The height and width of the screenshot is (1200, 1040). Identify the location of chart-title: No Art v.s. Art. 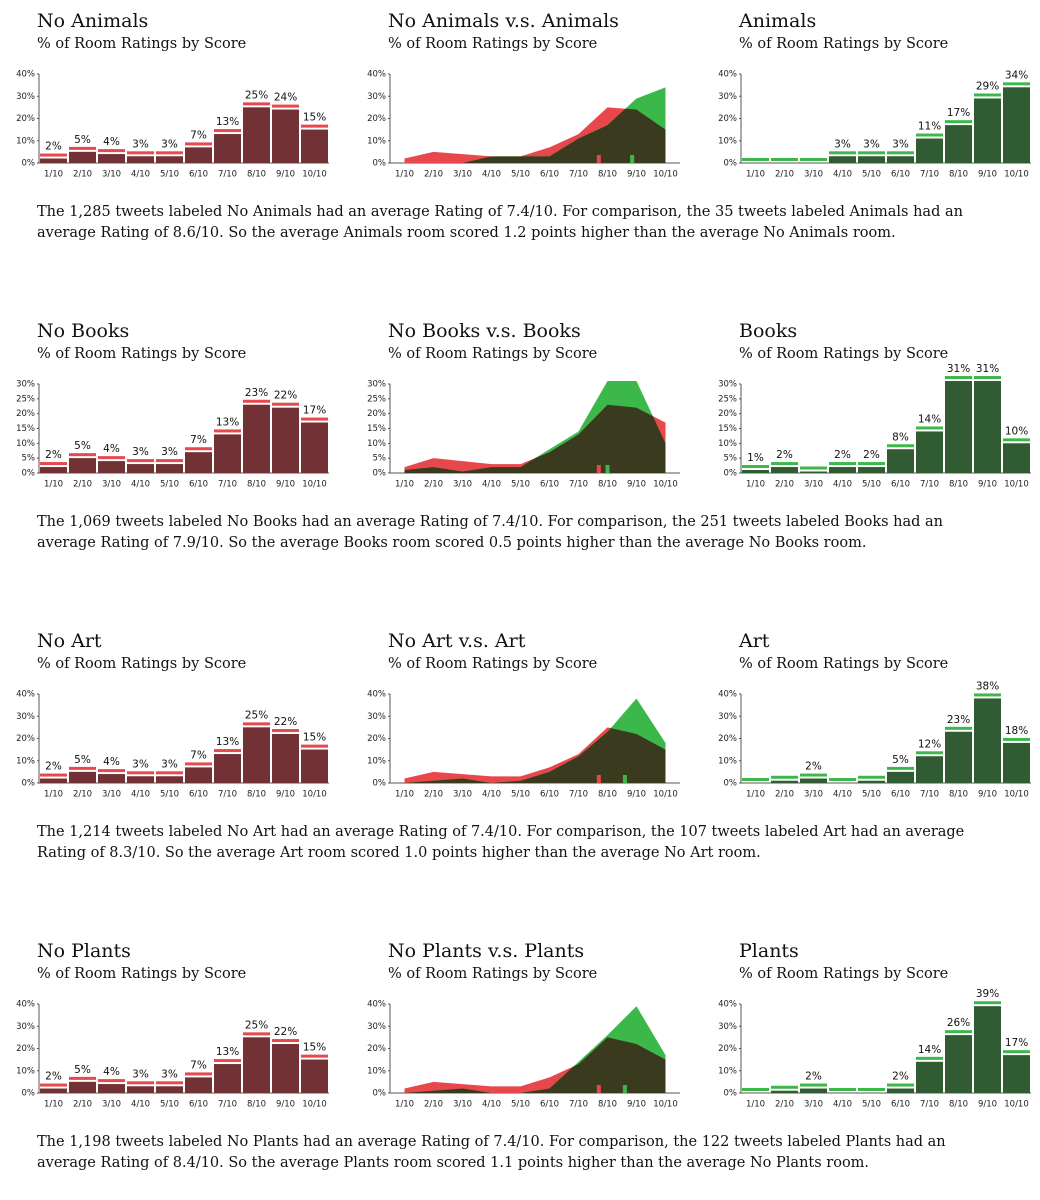
(457, 641).